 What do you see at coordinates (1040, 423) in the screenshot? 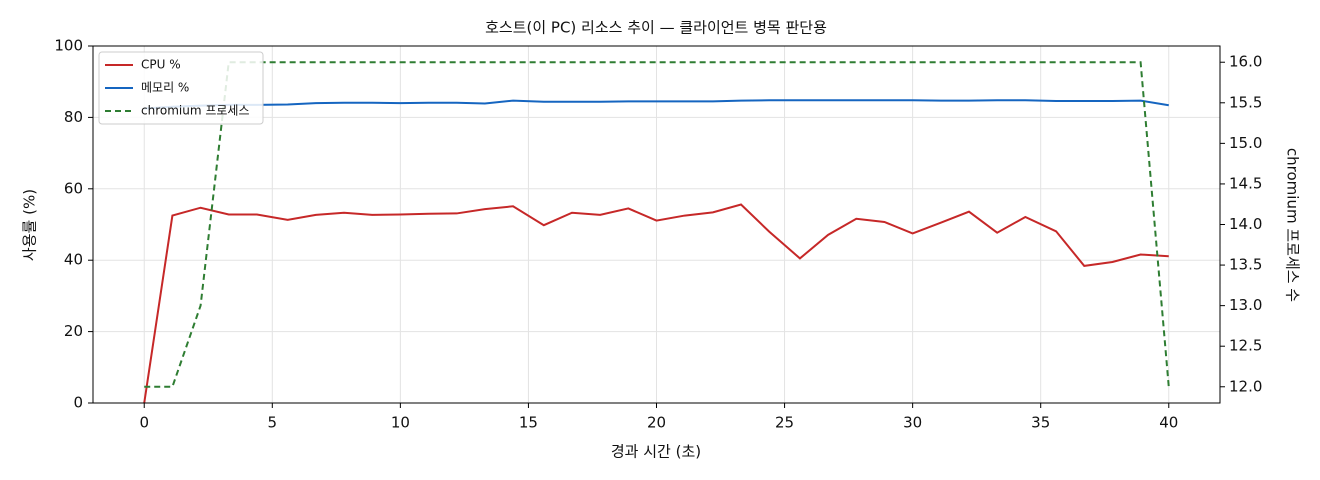
I see `x-tick-label: 35` at bounding box center [1040, 423].